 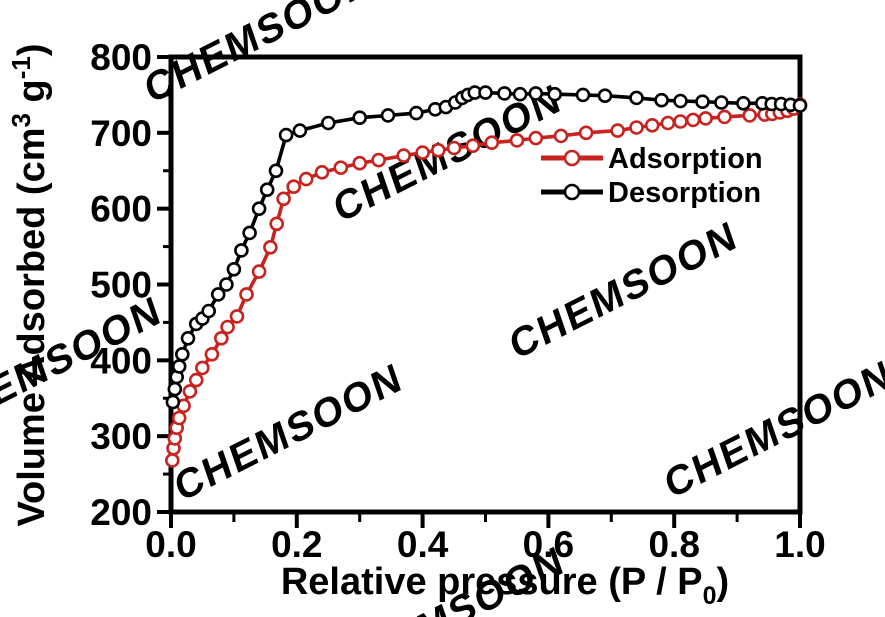 What do you see at coordinates (121, 512) in the screenshot?
I see `y-tick-label: 200` at bounding box center [121, 512].